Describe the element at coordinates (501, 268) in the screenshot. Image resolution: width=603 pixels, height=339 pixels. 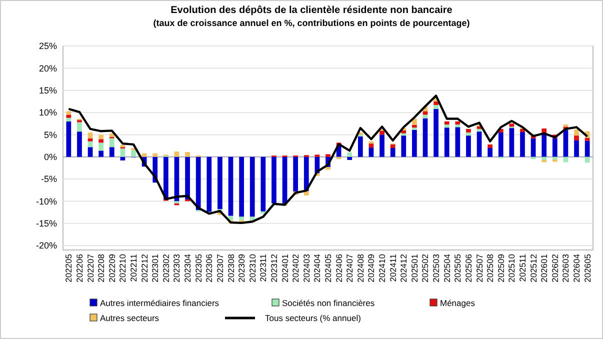
I see `x-tick-label: 202509` at that location.